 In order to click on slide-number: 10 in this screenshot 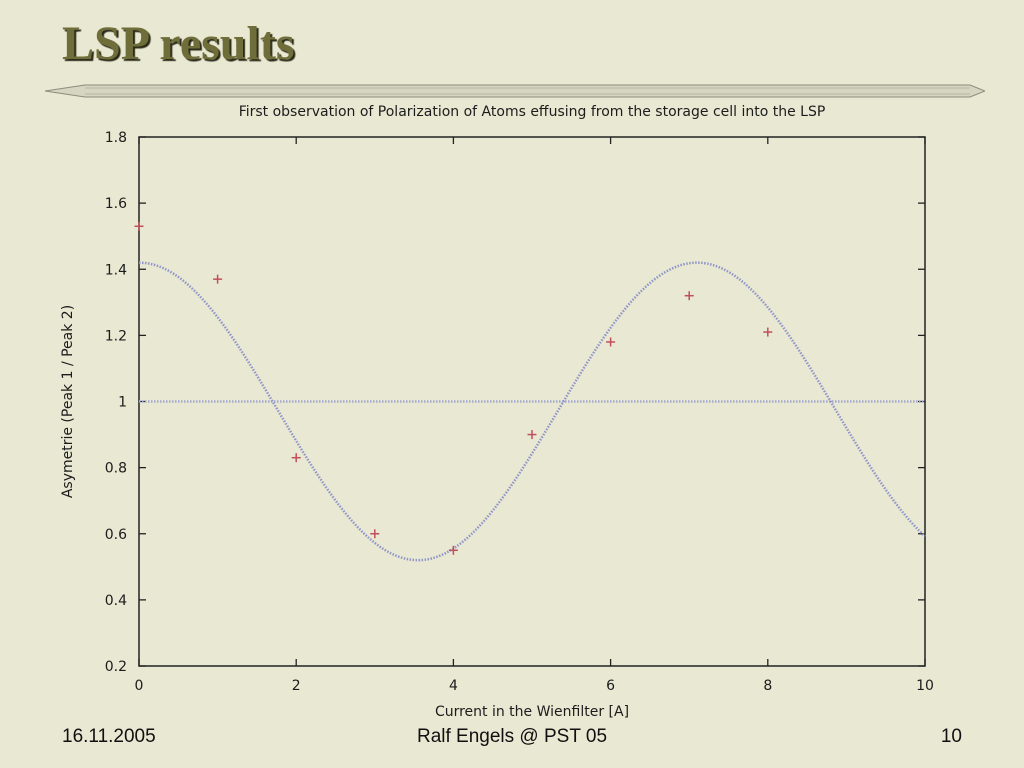, I will do `click(951, 736)`.